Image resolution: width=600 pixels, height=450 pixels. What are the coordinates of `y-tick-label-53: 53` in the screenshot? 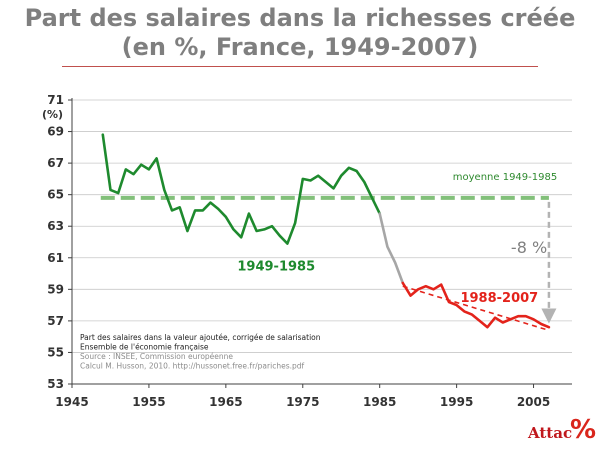 It's located at (55, 384).